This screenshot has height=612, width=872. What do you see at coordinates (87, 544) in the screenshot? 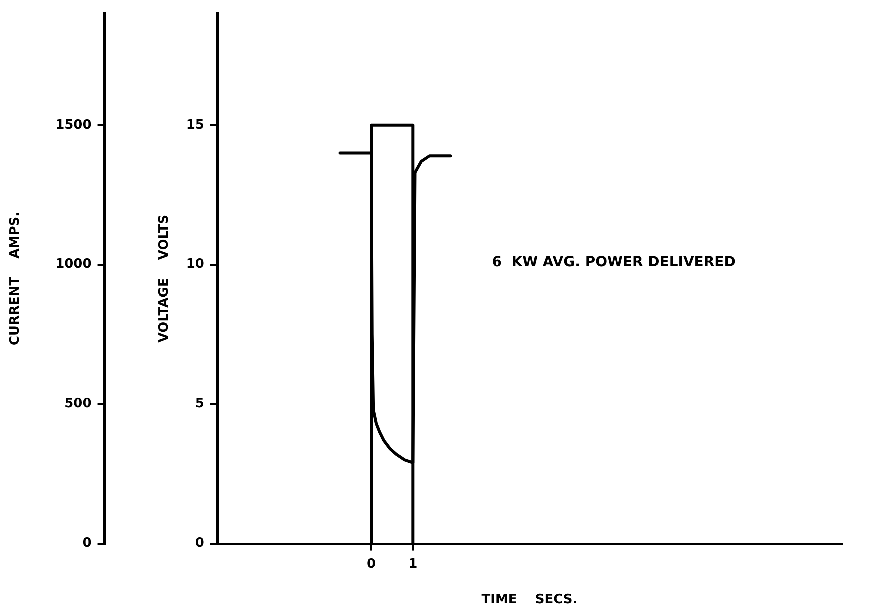
I see `y2-tick-label: 0` at bounding box center [87, 544].